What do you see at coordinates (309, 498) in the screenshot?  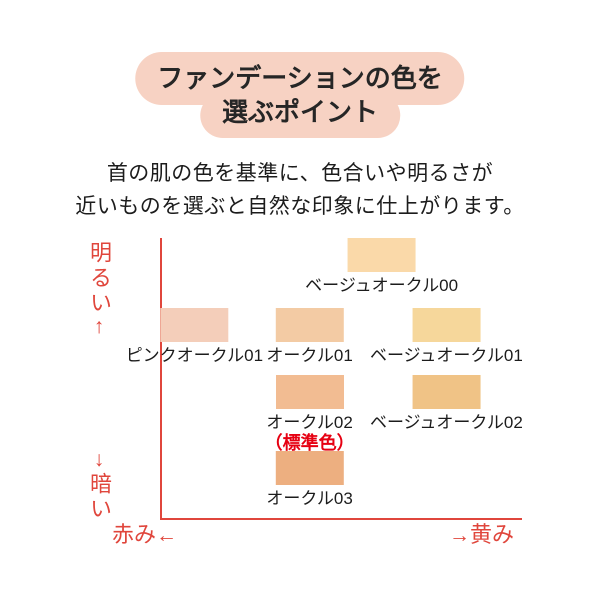 I see `shade-label: オークル03` at bounding box center [309, 498].